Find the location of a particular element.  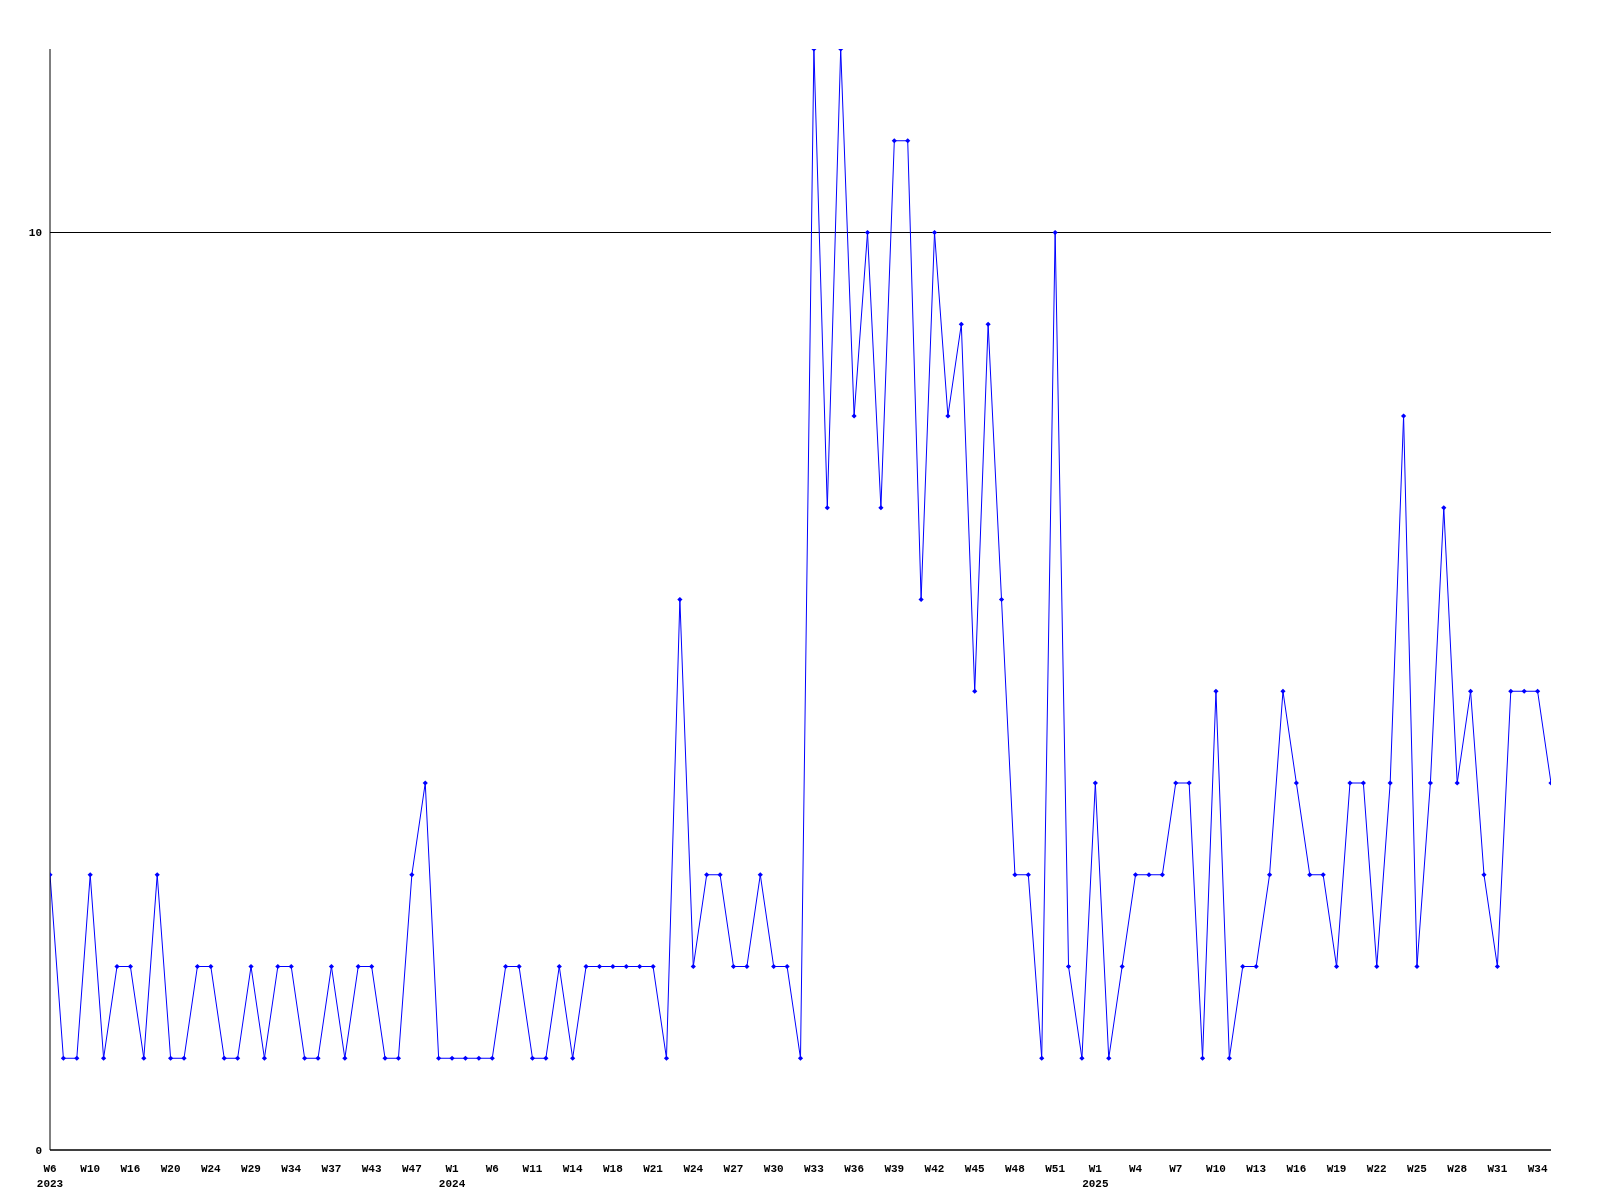

x-tick-label: W31 is located at coordinates (1497, 1169).